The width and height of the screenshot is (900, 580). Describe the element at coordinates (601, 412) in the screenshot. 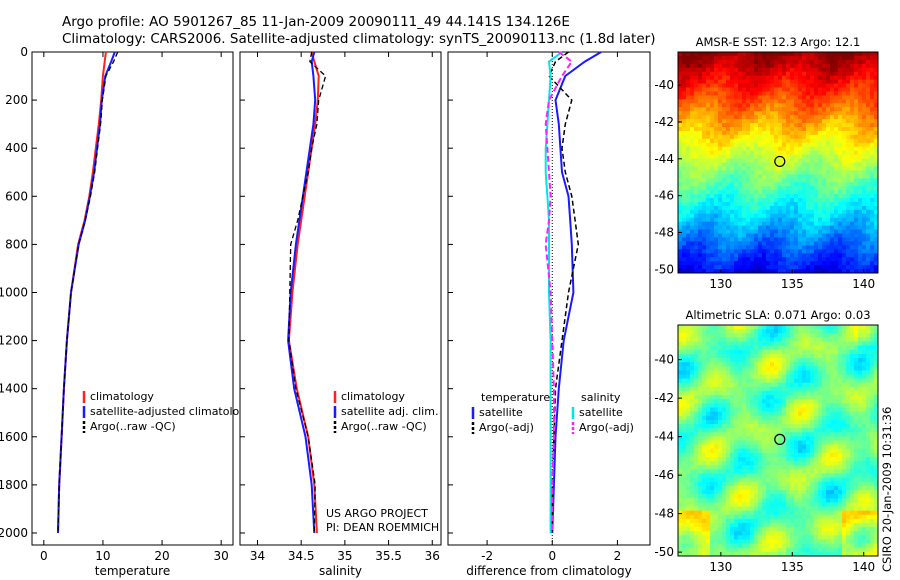

I see `legend-entry: satellite` at that location.